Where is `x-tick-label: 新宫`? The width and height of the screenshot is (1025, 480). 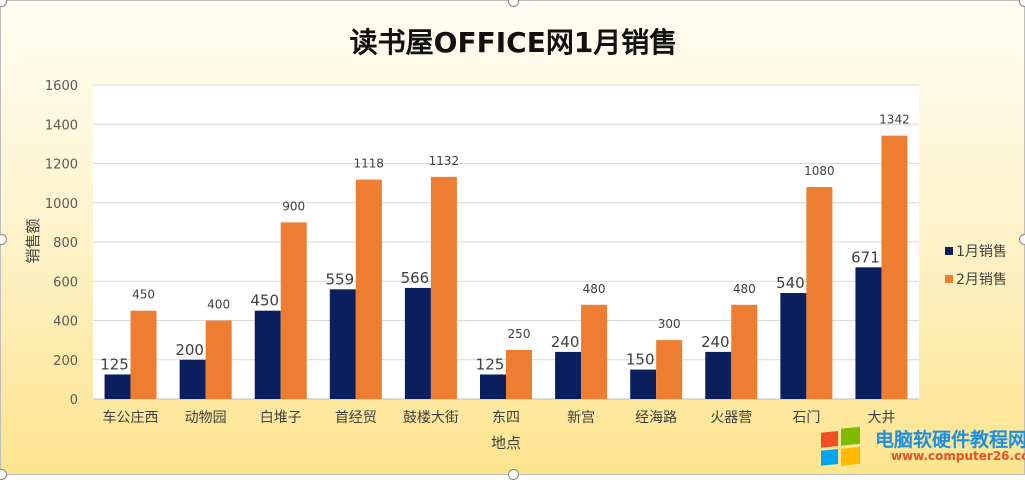
x-tick-label: 新宫 is located at coordinates (581, 418).